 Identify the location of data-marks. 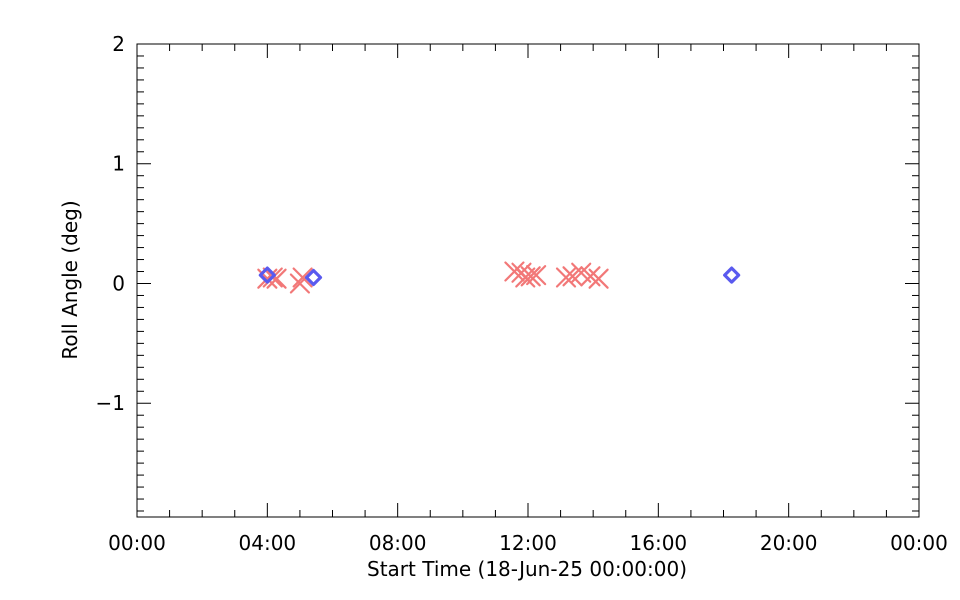
(499, 277).